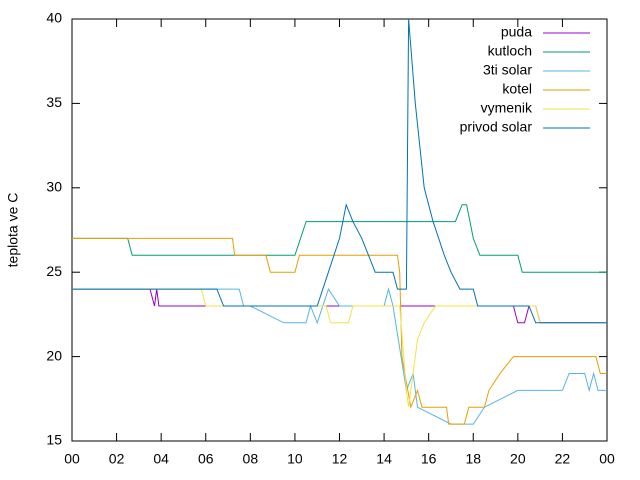  What do you see at coordinates (563, 459) in the screenshot?
I see `x-tick-label: 22` at bounding box center [563, 459].